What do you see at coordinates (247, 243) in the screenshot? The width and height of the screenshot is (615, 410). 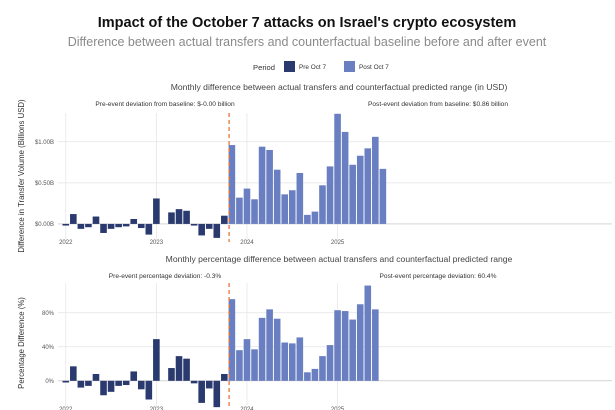 I see `panel1-x-tick-label: 2024` at bounding box center [247, 243].